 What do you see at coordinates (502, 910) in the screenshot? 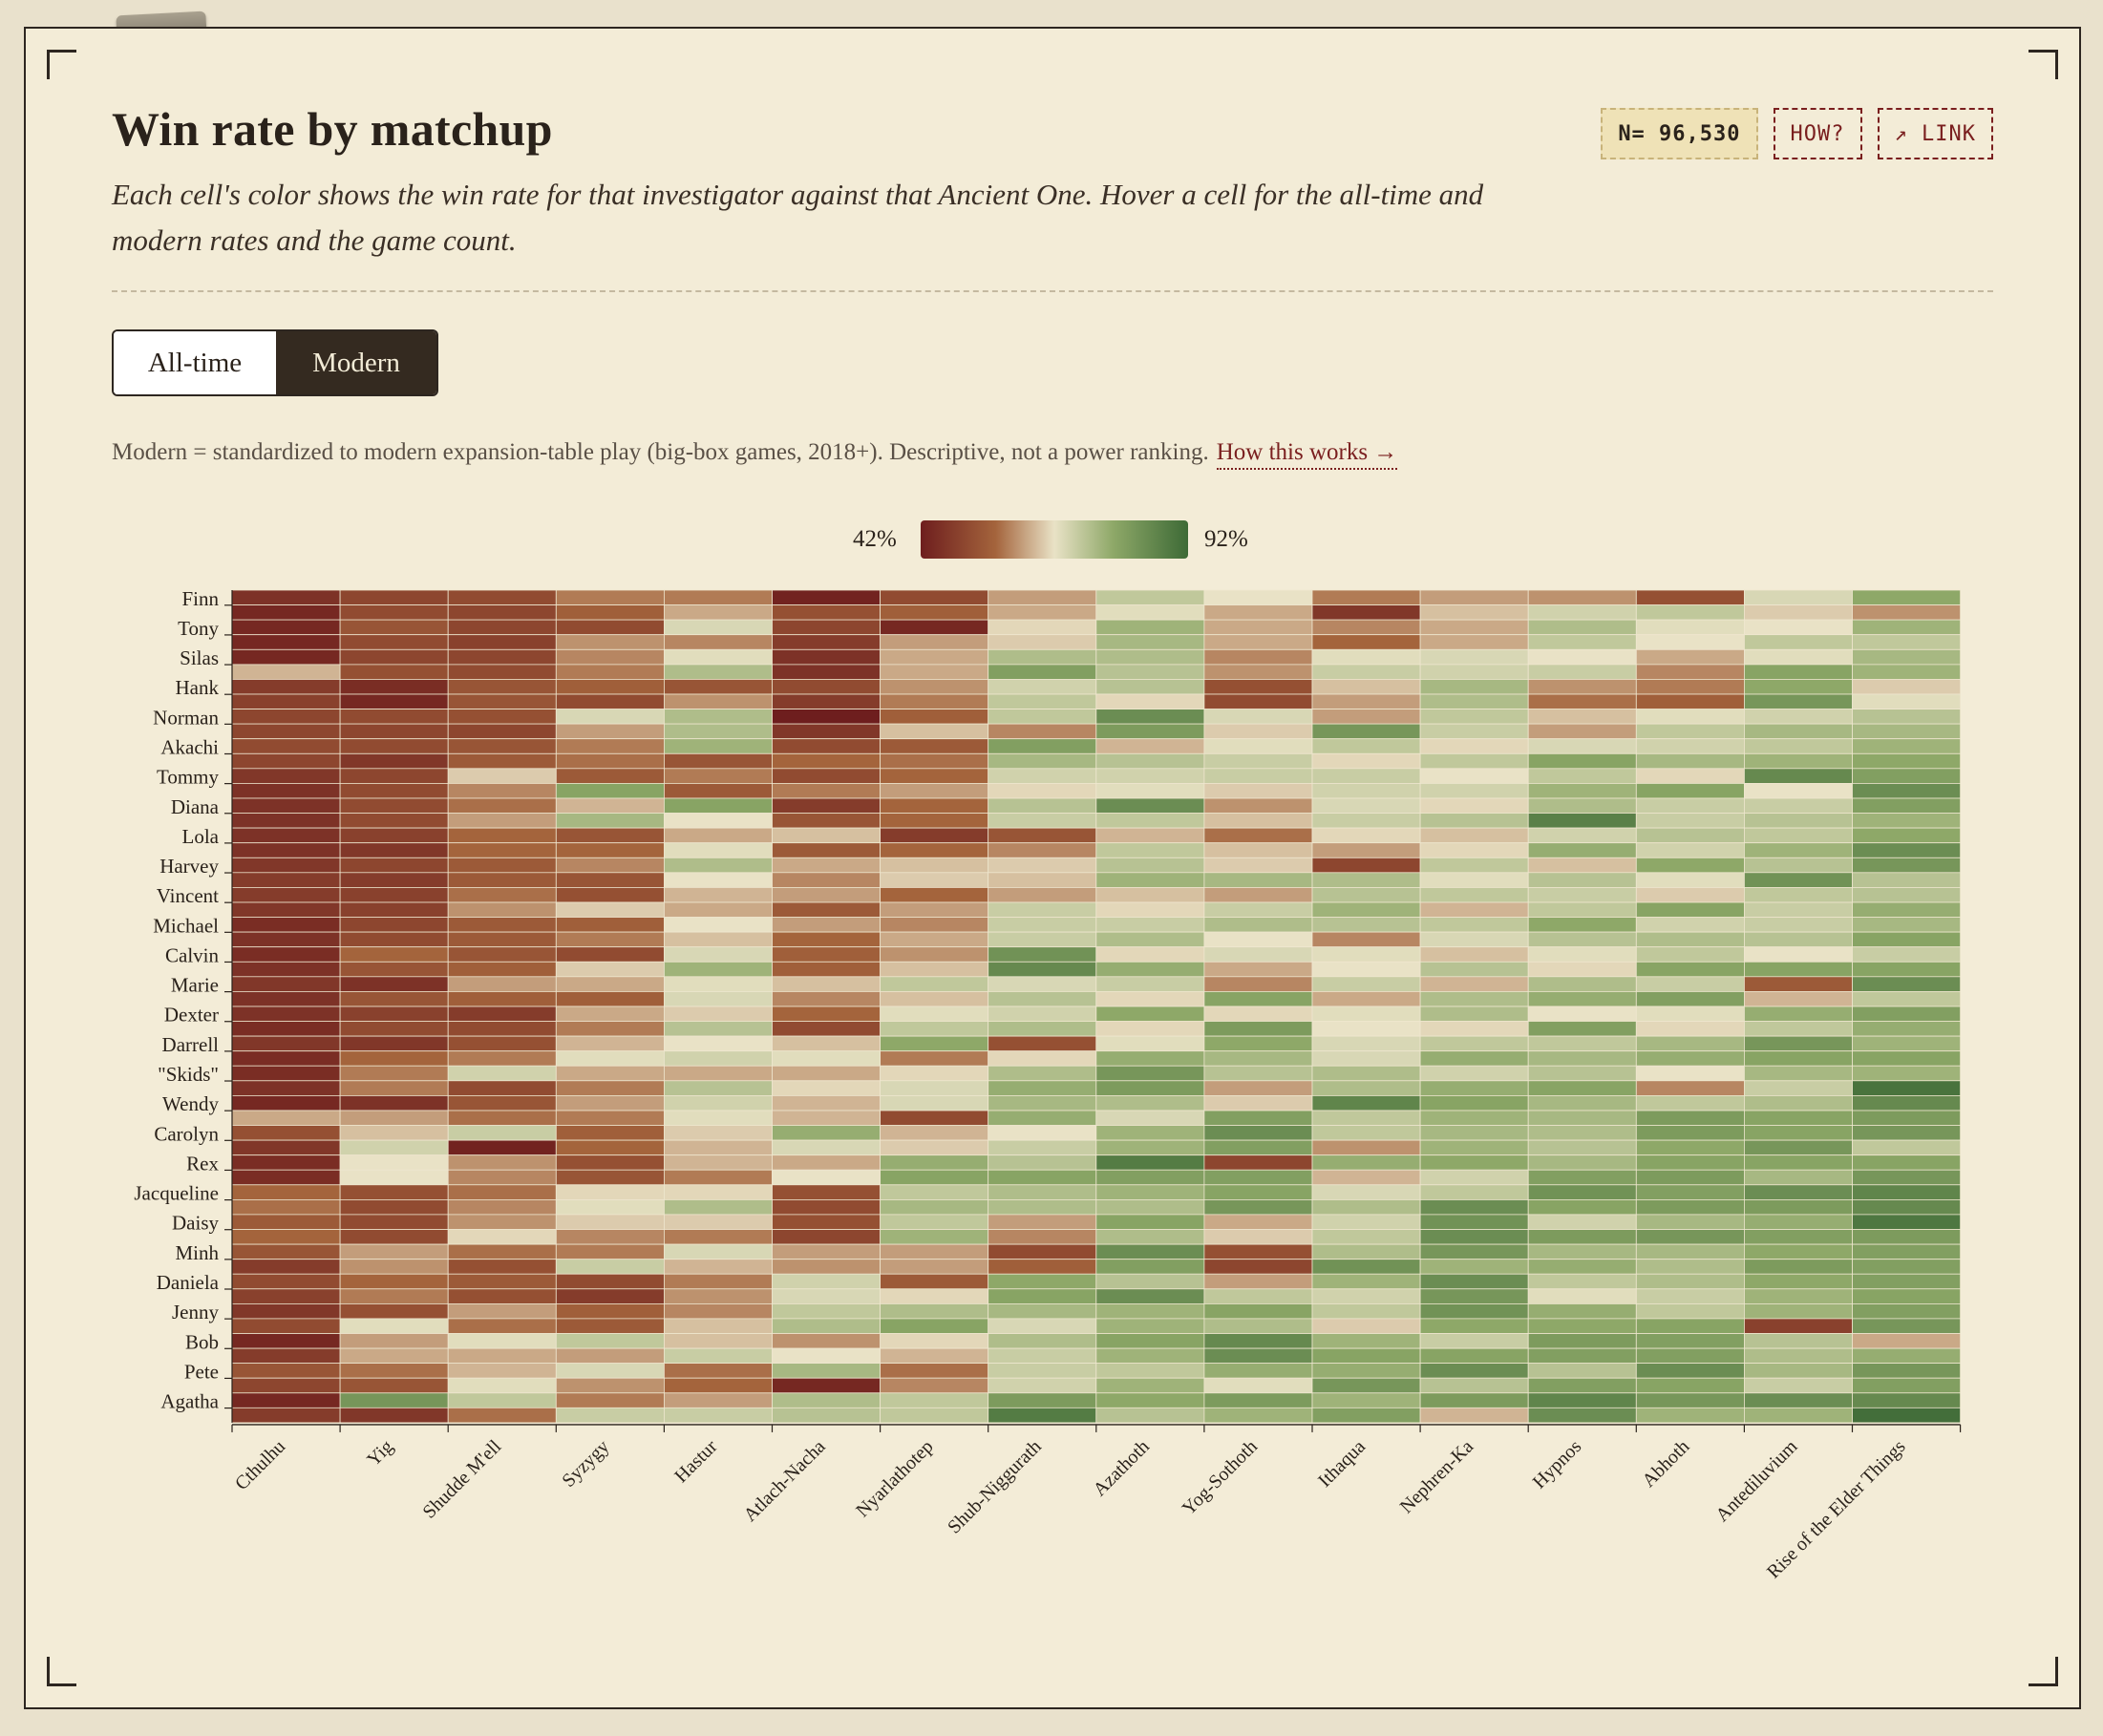
I see `heatmap-cell: Vincent vs Shudde M'ell: 60%` at bounding box center [502, 910].